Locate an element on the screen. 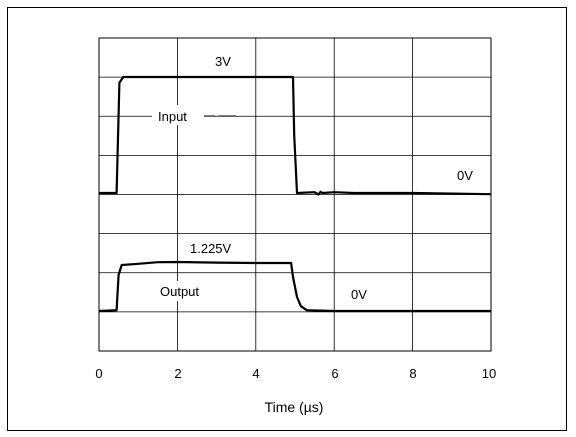  input-baseline-label: 0V is located at coordinates (465, 175).